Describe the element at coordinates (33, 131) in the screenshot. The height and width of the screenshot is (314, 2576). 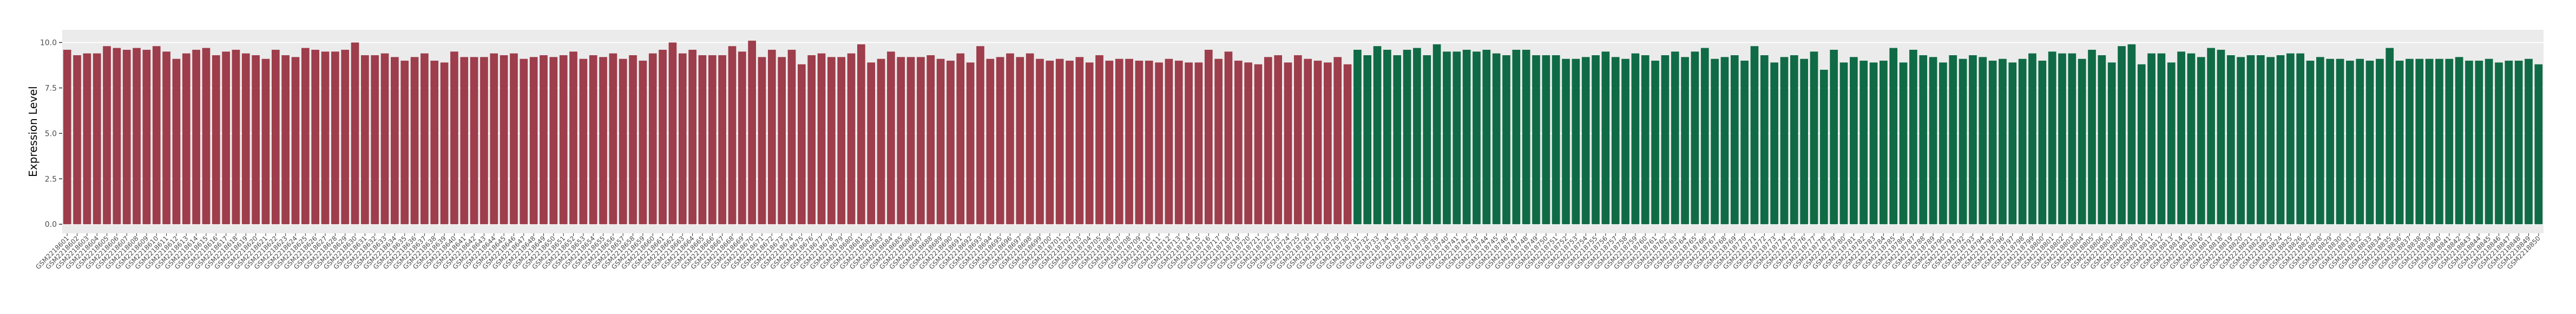
I see `y-axis-title: Expression Level` at that location.